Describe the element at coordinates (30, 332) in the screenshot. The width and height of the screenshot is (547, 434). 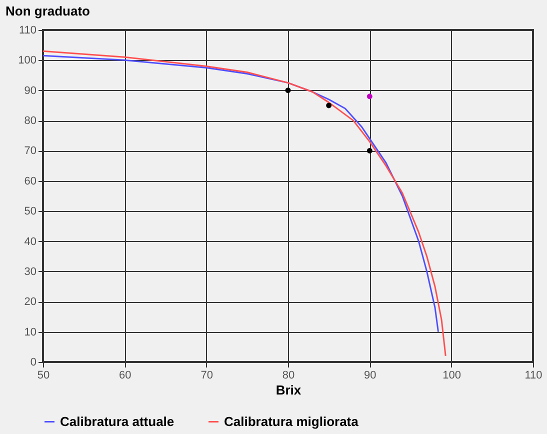
I see `y-tick-label: 10` at that location.